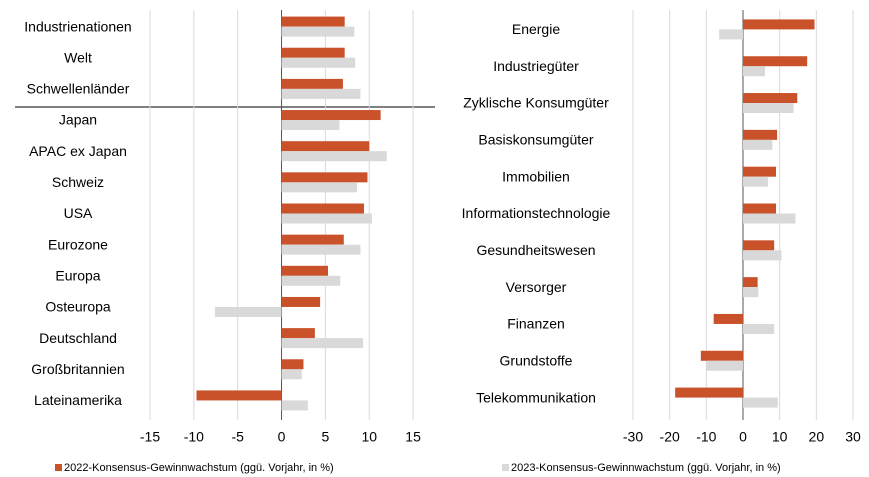 The image size is (869, 477). Describe the element at coordinates (78, 151) in the screenshot. I see `category-label: APAC ex Japan` at that location.